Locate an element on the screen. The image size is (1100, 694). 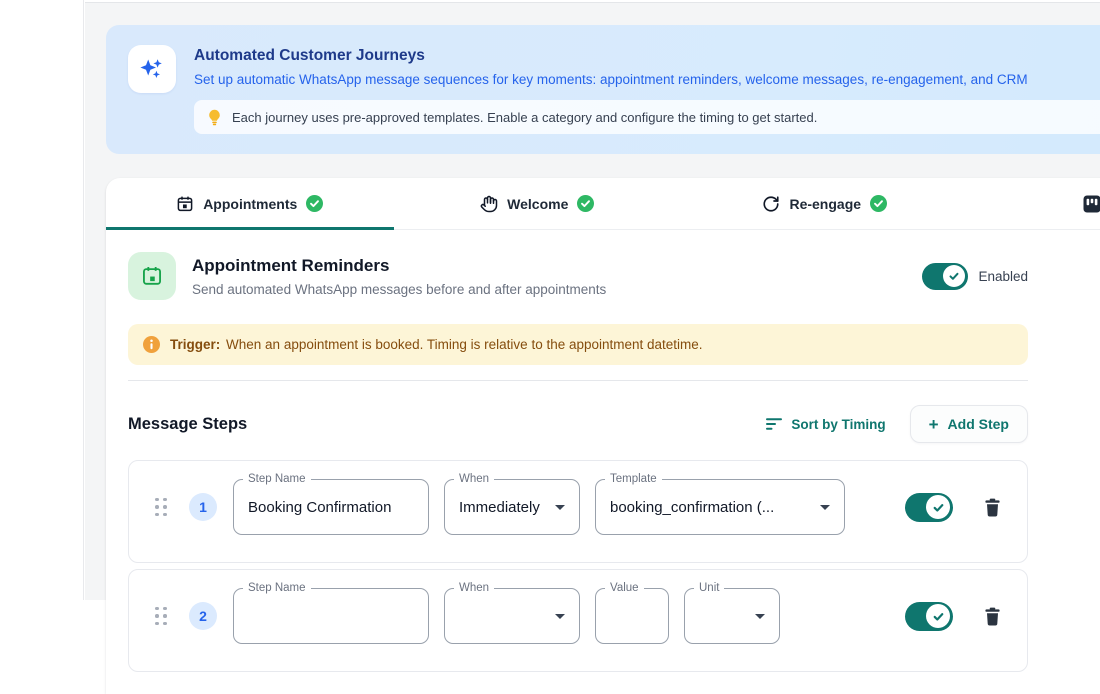
when-select: When is located at coordinates (512, 616).